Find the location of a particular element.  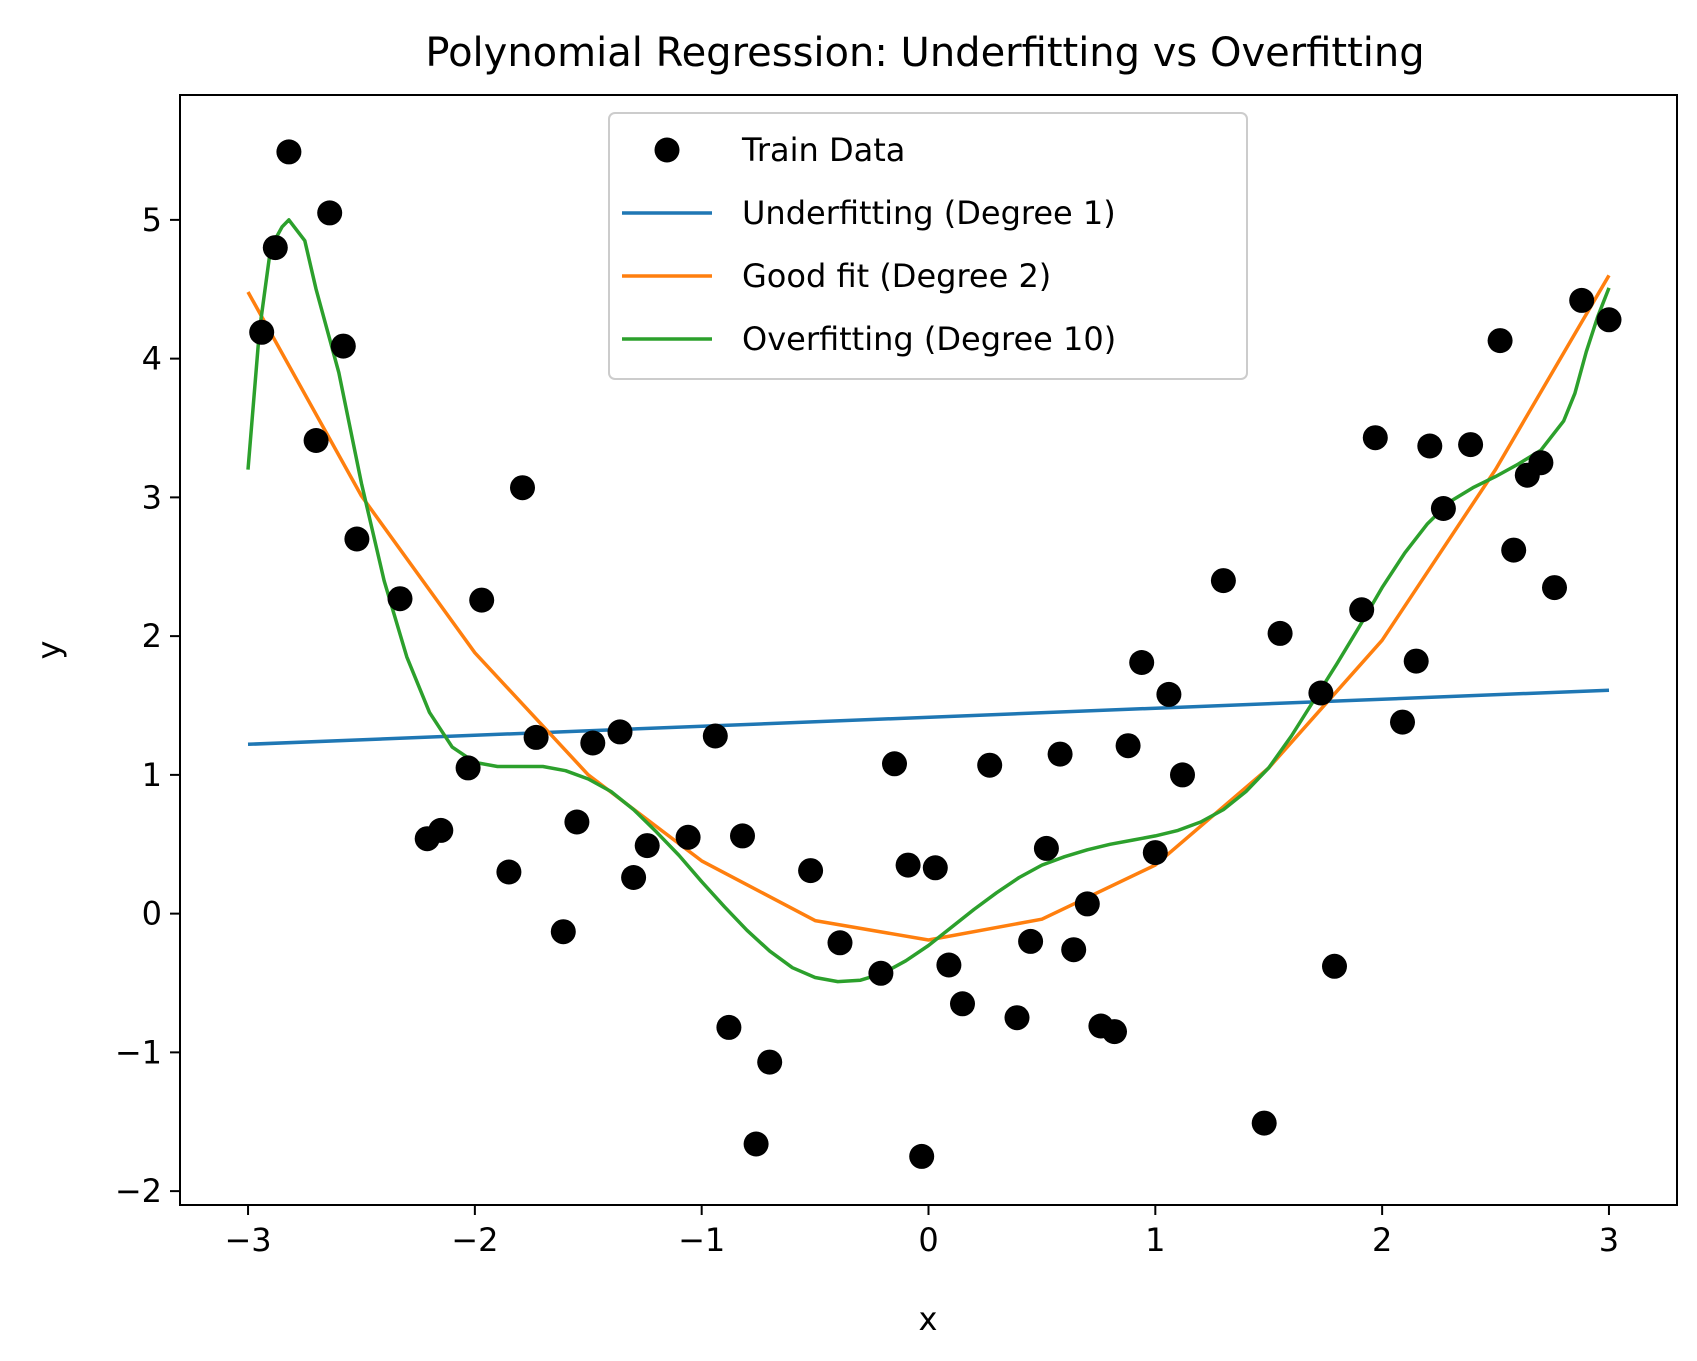

y-tick-label: 0 is located at coordinates (152, 914).